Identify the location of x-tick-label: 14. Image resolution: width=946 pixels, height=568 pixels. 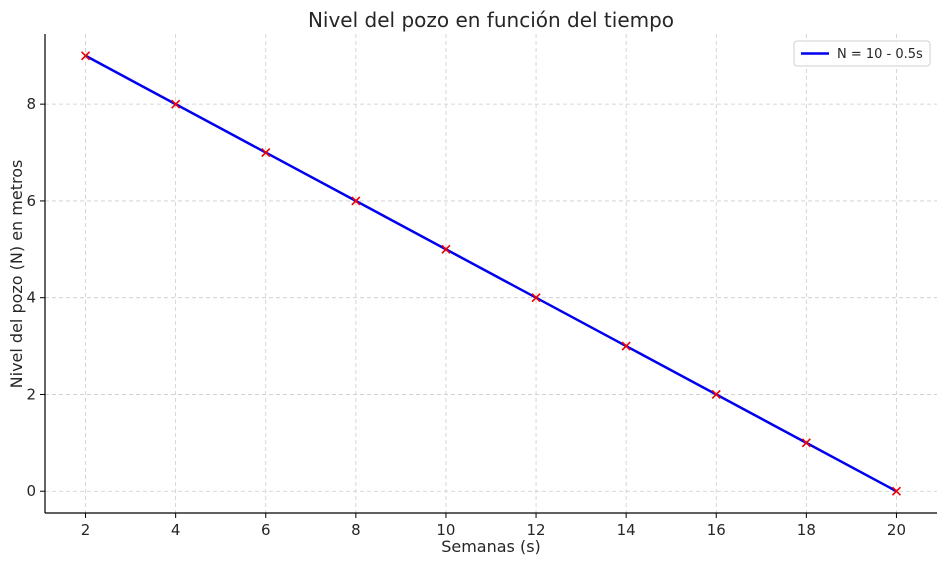
(626, 530).